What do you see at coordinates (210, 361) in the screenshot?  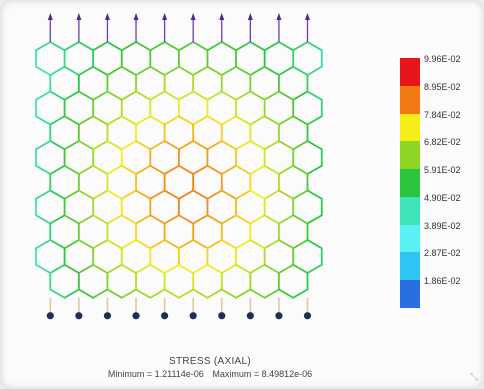 I see `result-title: STRESS (AXIAL)` at bounding box center [210, 361].